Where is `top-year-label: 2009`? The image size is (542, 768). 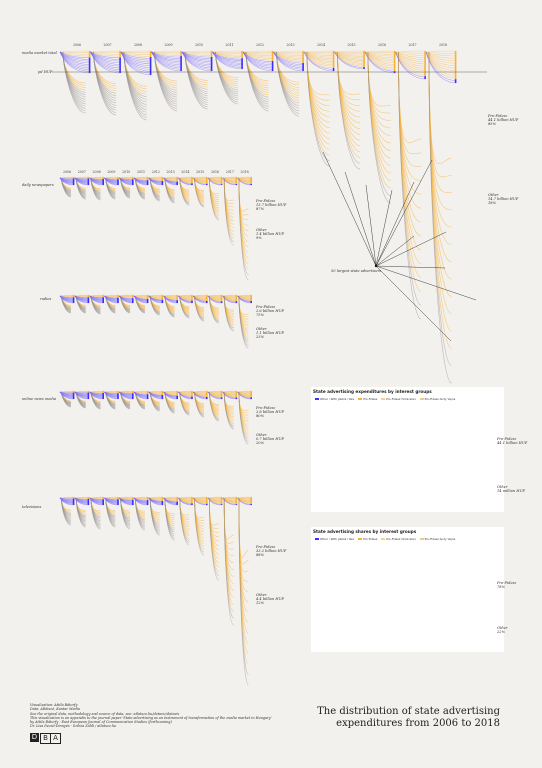
top-year-label: 2009 is located at coordinates (168, 45).